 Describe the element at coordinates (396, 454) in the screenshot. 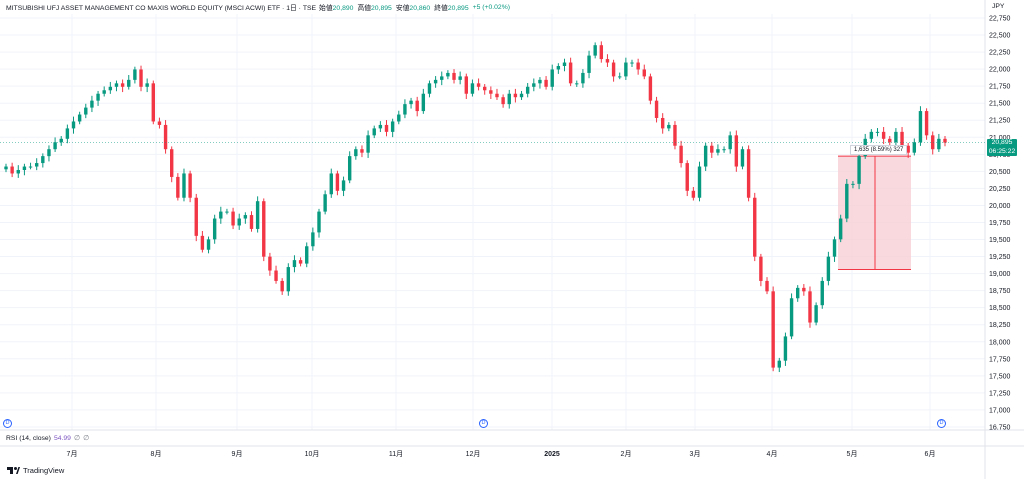

I see `x-tick-label: 11月` at that location.